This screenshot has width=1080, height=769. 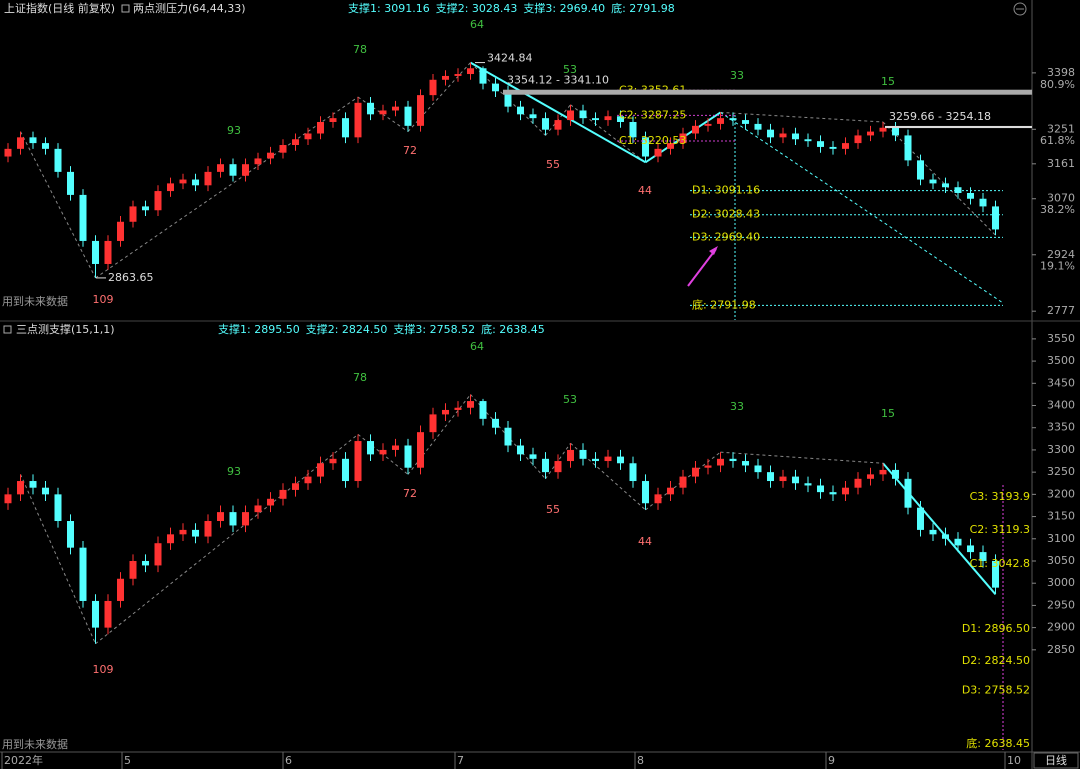 I want to click on fib-label: 61.8%, so click(x=1057, y=140).